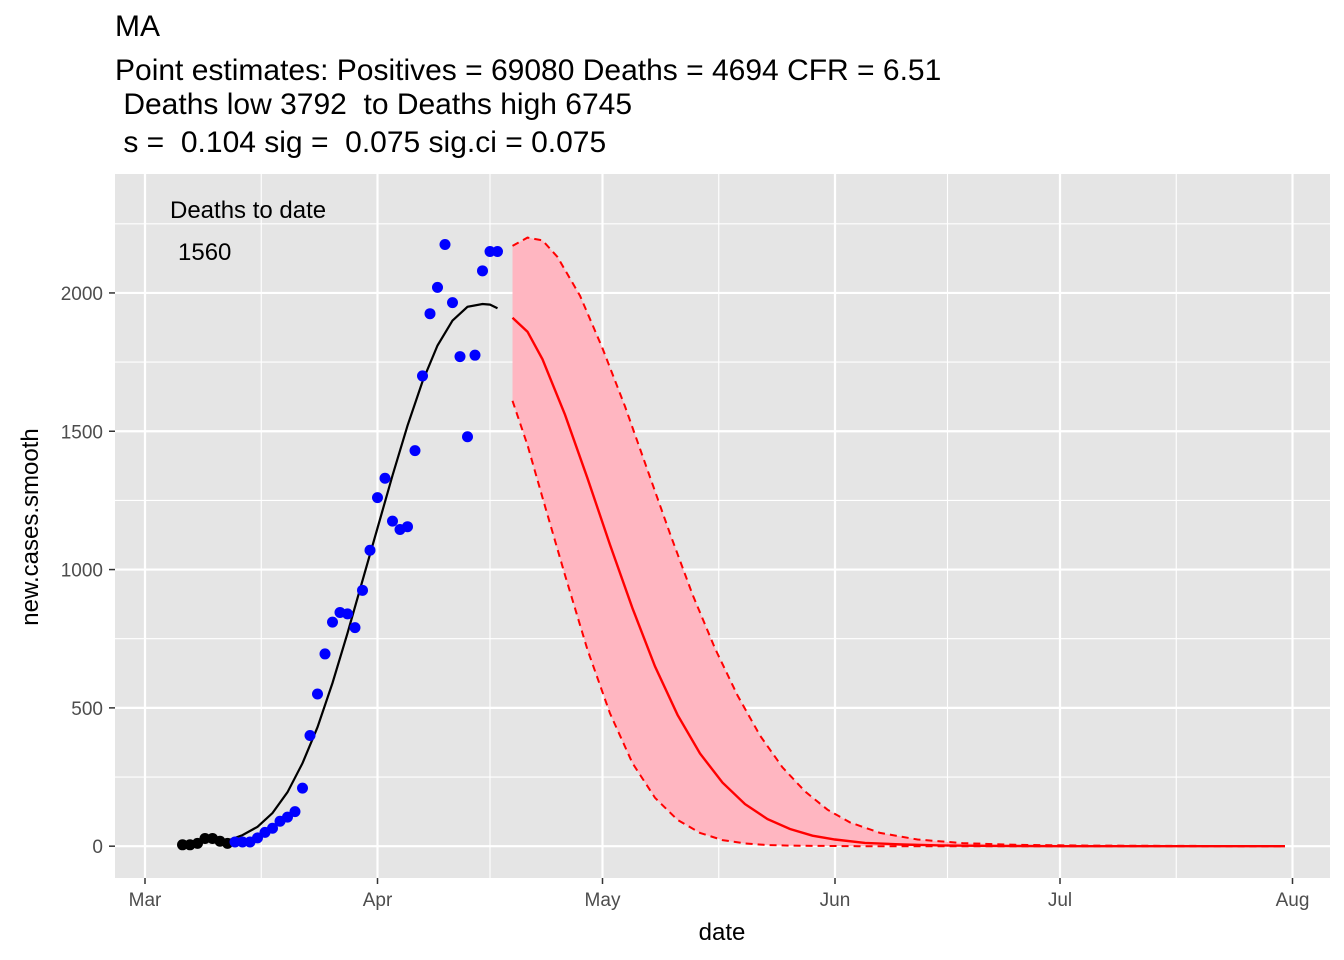 The image size is (1344, 960). What do you see at coordinates (1293, 900) in the screenshot?
I see `x-tick-label: Aug` at bounding box center [1293, 900].